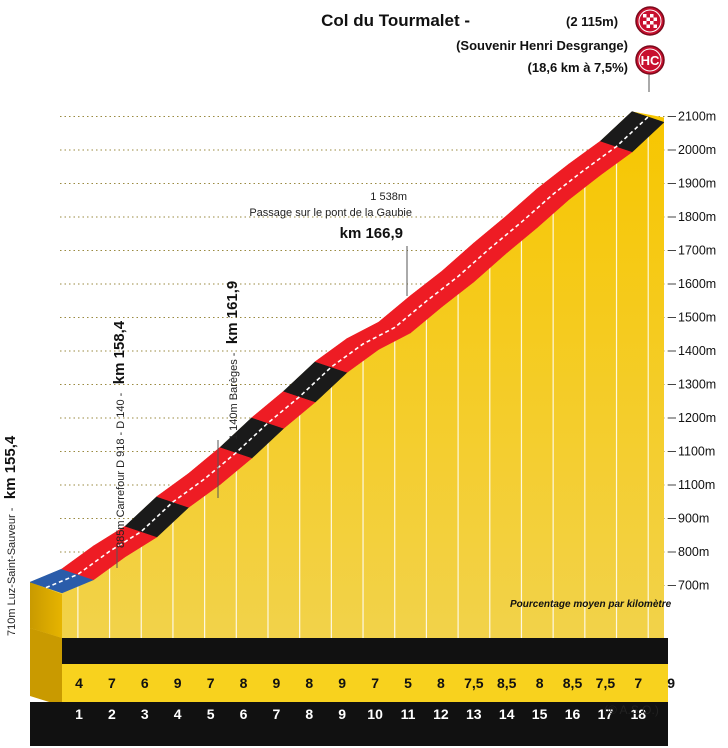 This screenshot has height=748, width=728. I want to click on svg-text:1 140m Barèges - km 161,: 1 140m Barèges - km 161,9, so click(232, 360).